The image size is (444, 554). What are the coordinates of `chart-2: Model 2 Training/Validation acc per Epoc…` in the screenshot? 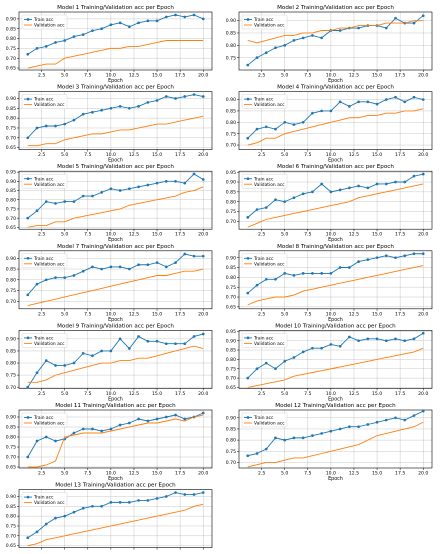 It's located at (329, 44).